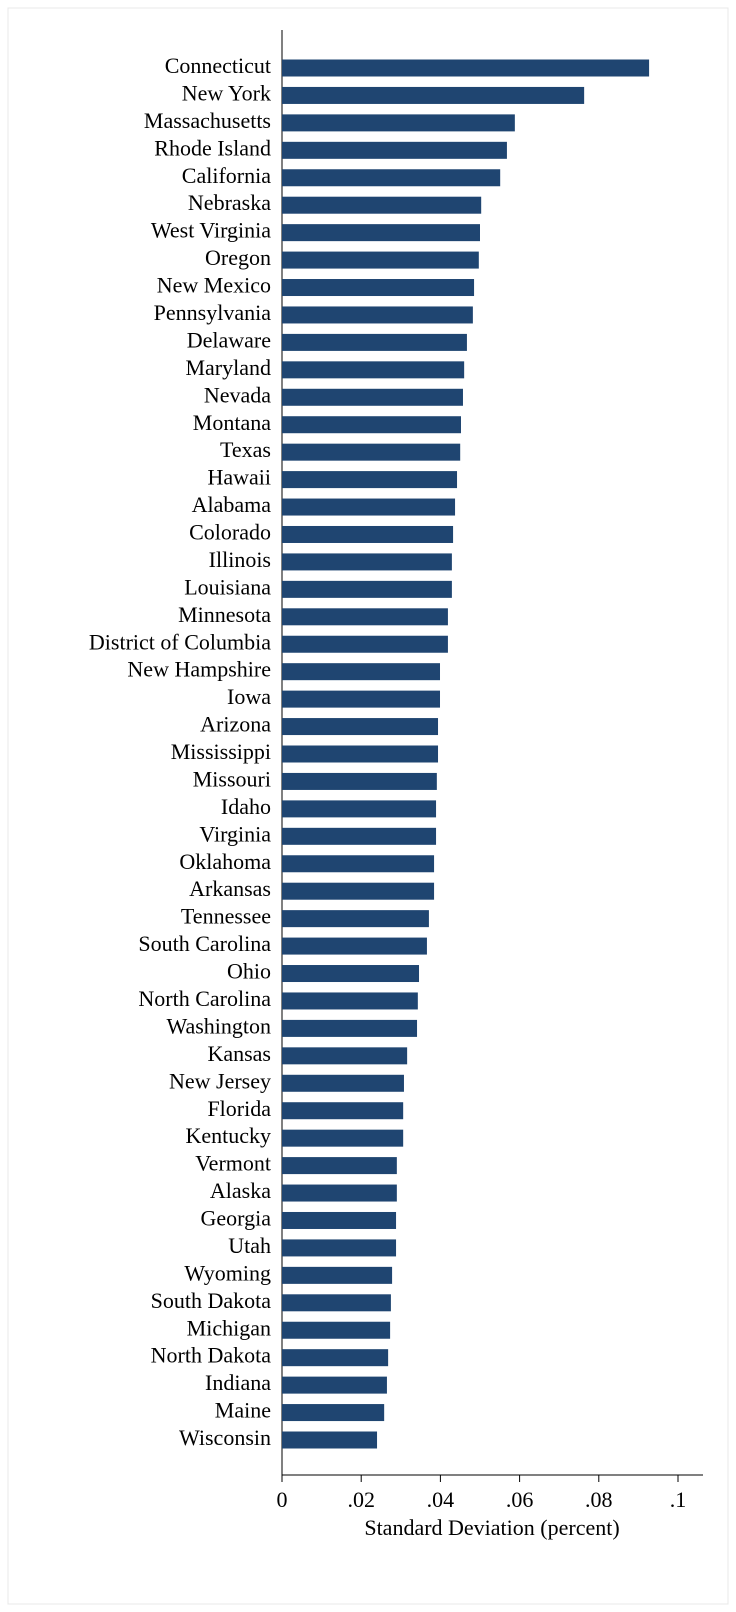 The image size is (736, 1612). I want to click on y-tick-label: Hawaii, so click(239, 477).